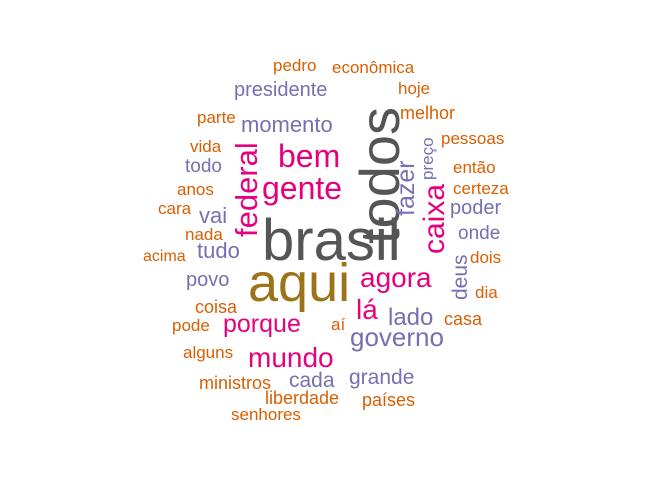 The image size is (672, 480). What do you see at coordinates (216, 307) in the screenshot?
I see `word-coisa: coisa` at bounding box center [216, 307].